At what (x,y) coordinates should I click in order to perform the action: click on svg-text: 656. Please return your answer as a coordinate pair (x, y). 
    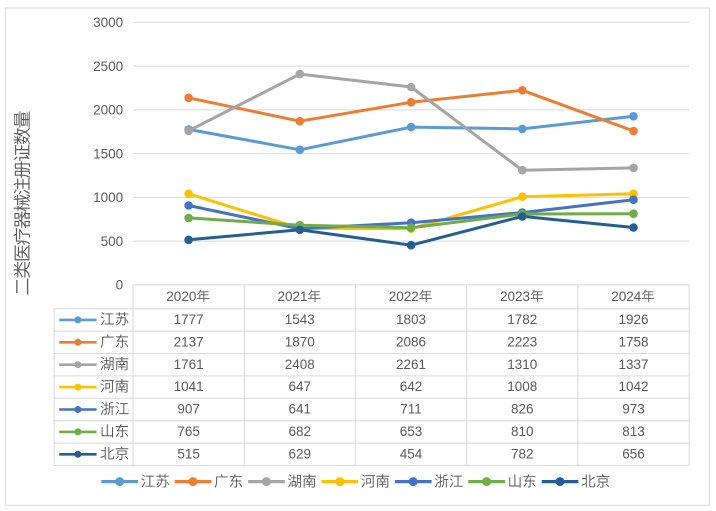
    Looking at the image, I should click on (633, 453).